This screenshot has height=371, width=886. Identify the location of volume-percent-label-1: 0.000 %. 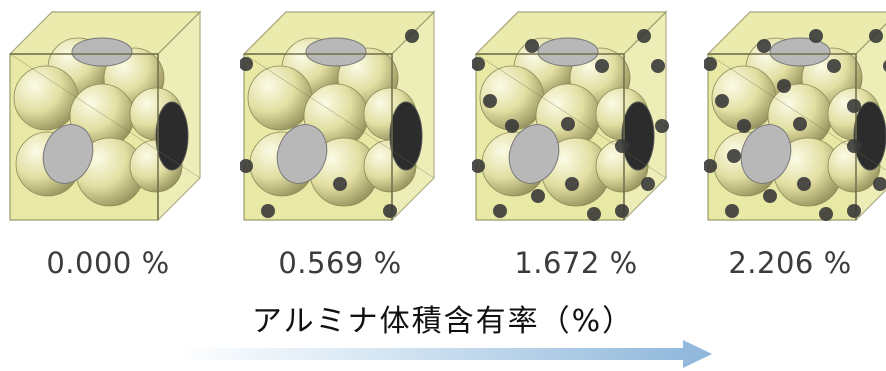
(108, 263).